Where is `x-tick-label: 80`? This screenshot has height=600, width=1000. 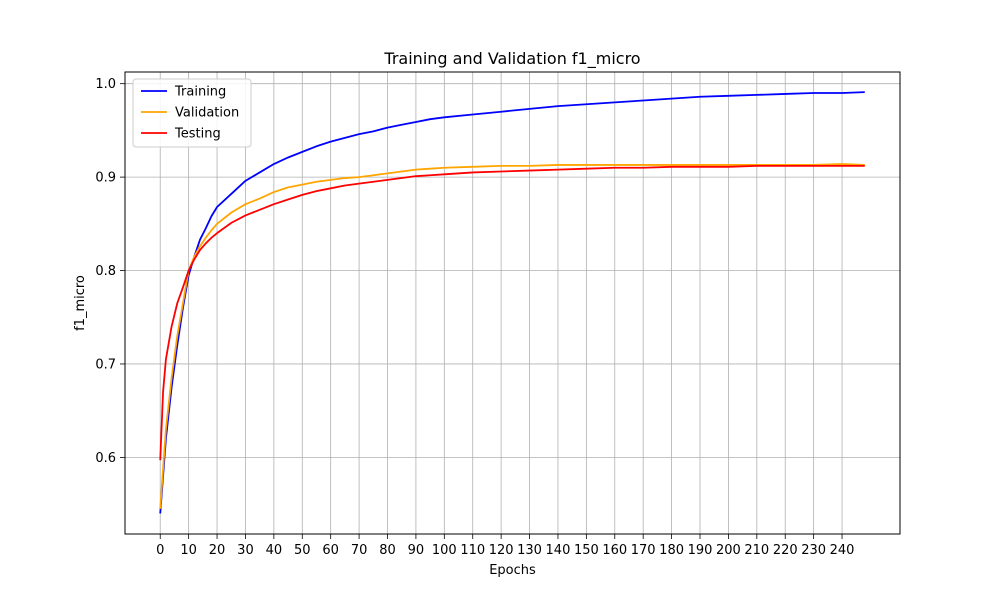 x-tick-label: 80 is located at coordinates (387, 550).